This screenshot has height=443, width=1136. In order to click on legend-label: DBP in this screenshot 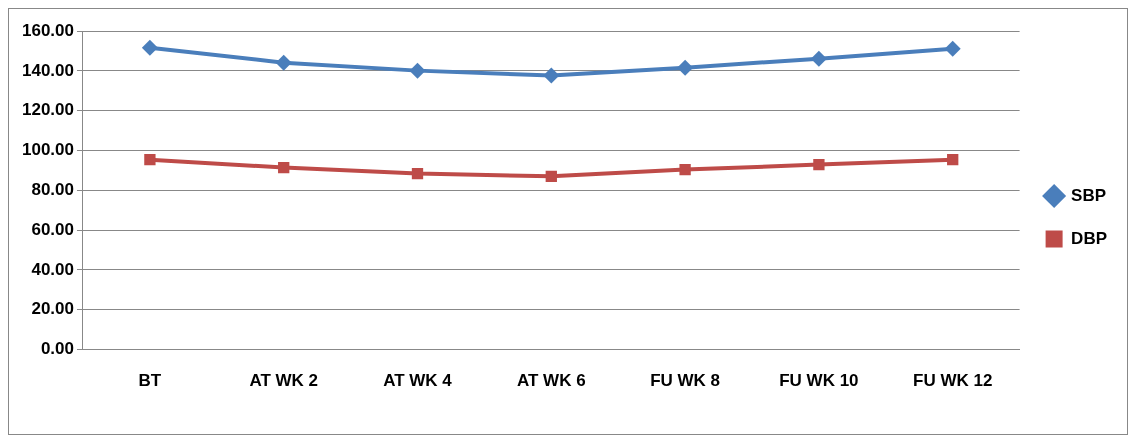, I will do `click(1089, 238)`.